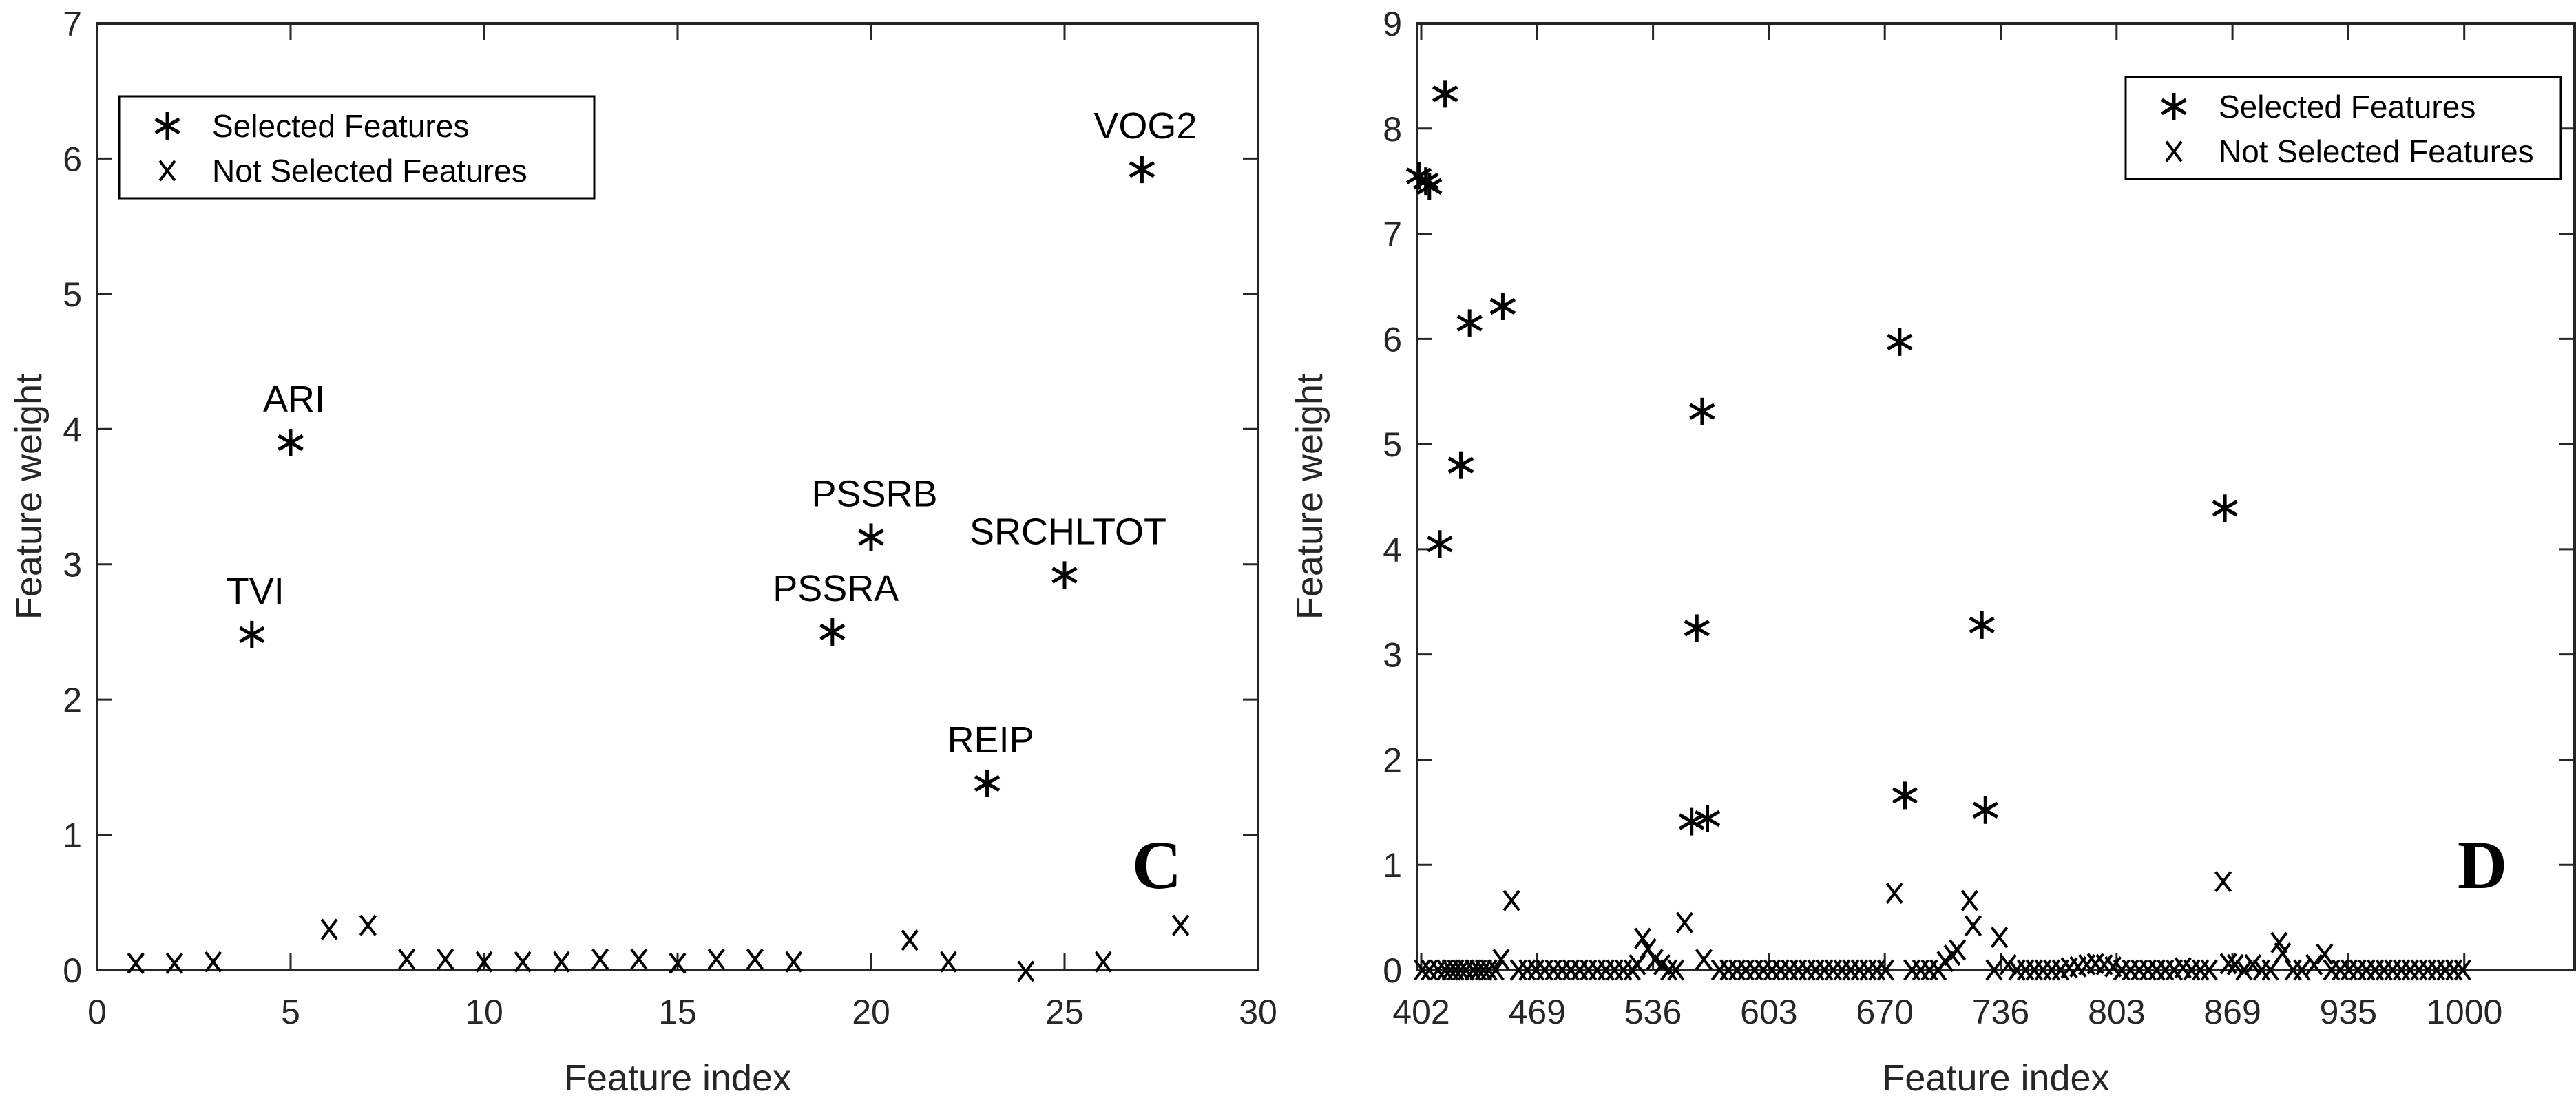 Image resolution: width=2576 pixels, height=1098 pixels. What do you see at coordinates (72, 970) in the screenshot?
I see `y-tick-label: 0` at bounding box center [72, 970].